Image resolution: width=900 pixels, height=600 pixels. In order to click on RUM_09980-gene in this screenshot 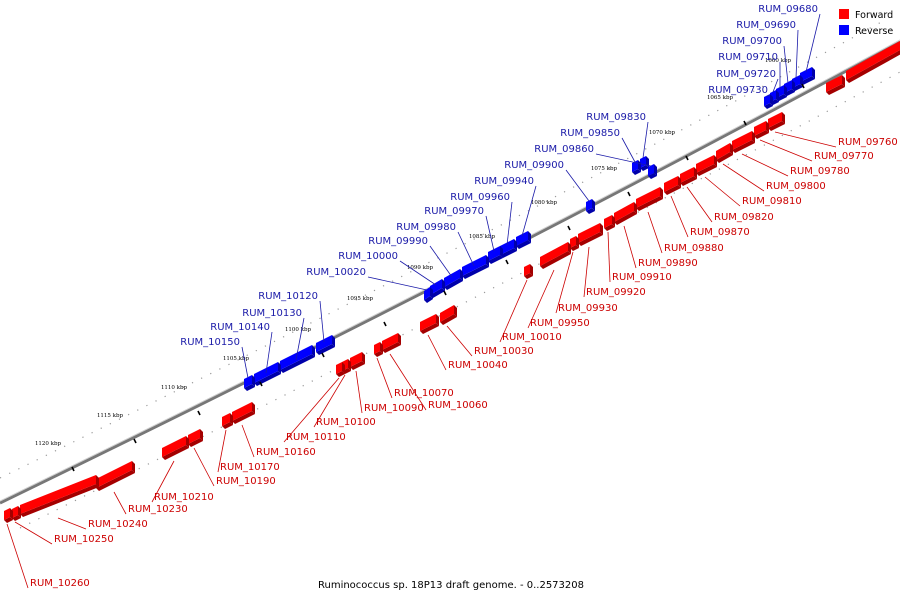, I will do `click(475, 267)`.